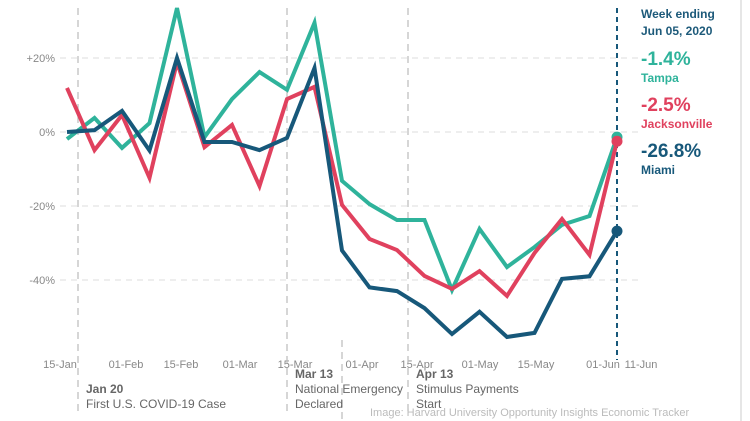  Describe the element at coordinates (660, 78) in the screenshot. I see `legend-city: Tampa` at that location.